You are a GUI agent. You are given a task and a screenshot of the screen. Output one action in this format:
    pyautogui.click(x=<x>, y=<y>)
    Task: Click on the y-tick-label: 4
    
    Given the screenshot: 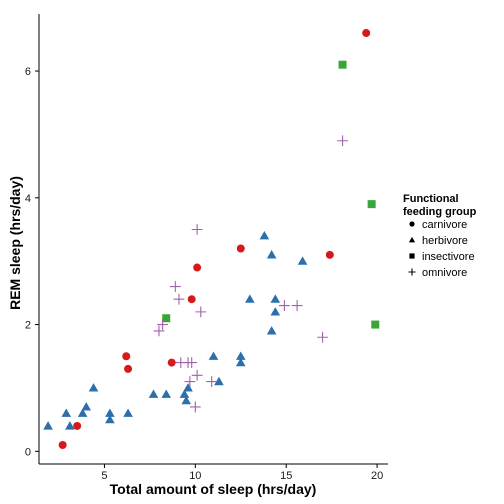 What is the action you would take?
    pyautogui.click(x=28, y=199)
    